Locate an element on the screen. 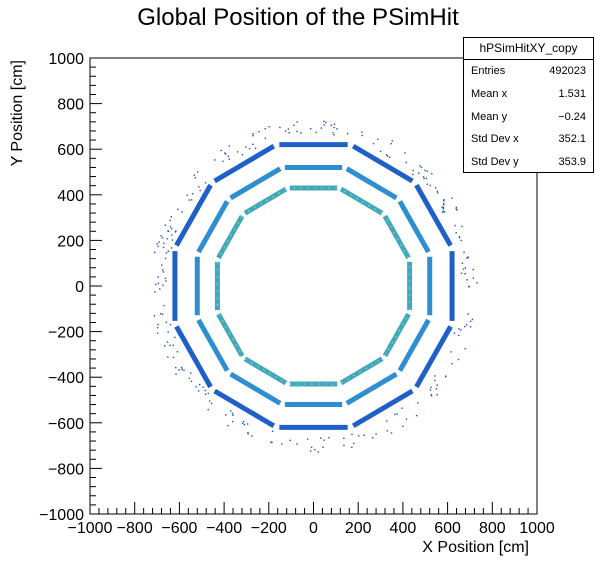 The height and width of the screenshot is (572, 596). x-tick-label: 800 is located at coordinates (492, 528).